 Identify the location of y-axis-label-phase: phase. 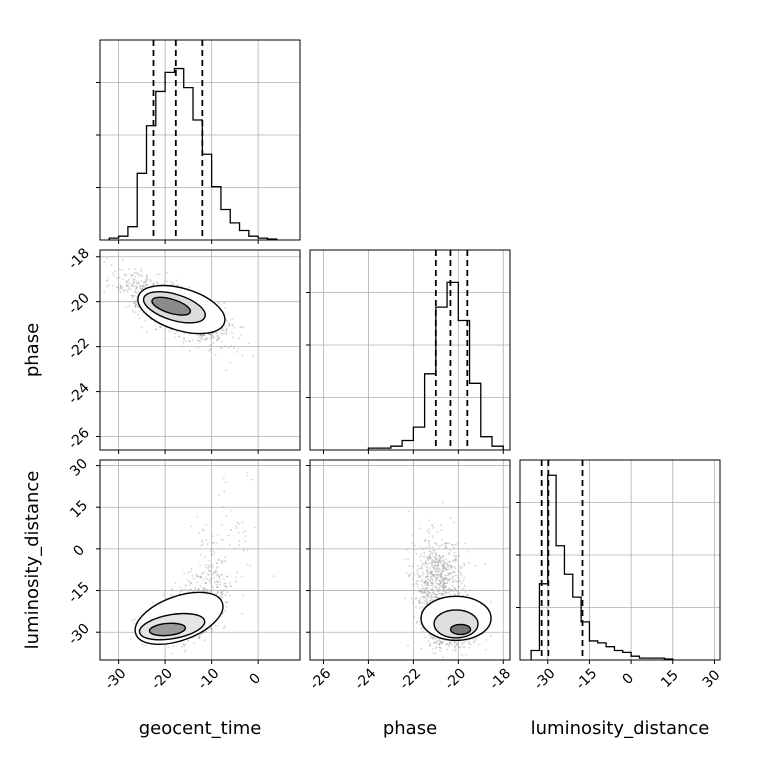
(32, 350).